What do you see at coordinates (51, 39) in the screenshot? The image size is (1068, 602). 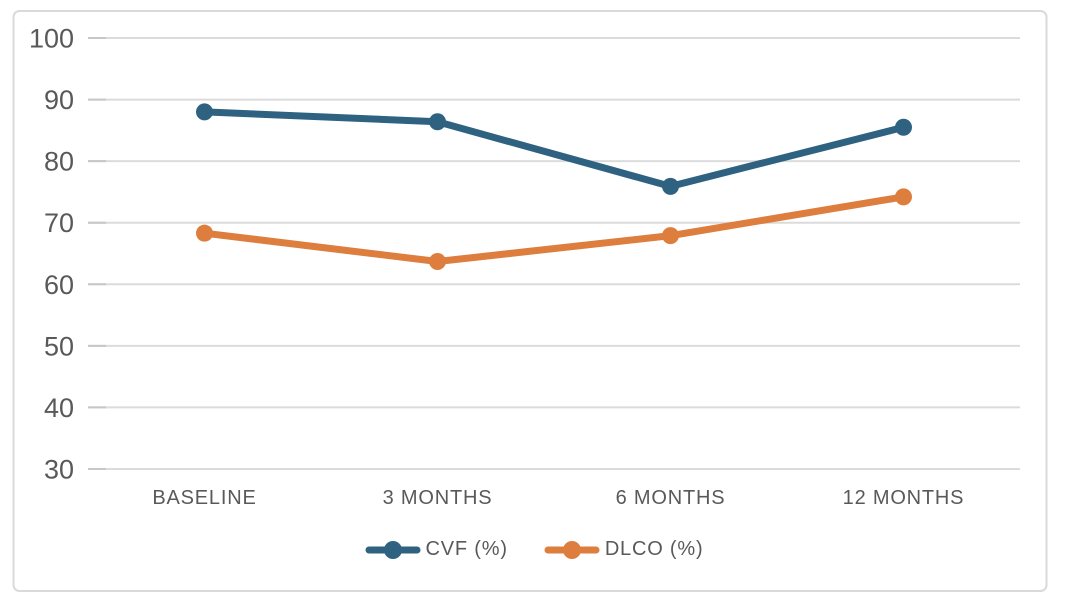 I see `y-axis-tick-label: 100` at bounding box center [51, 39].